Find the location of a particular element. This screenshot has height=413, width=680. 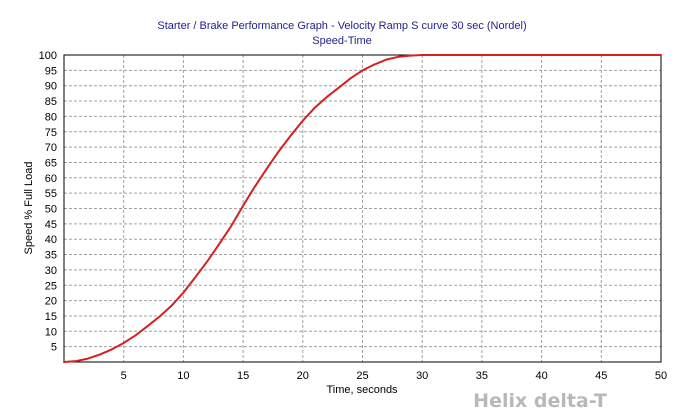

y-tick-label: 40 is located at coordinates (51, 240).